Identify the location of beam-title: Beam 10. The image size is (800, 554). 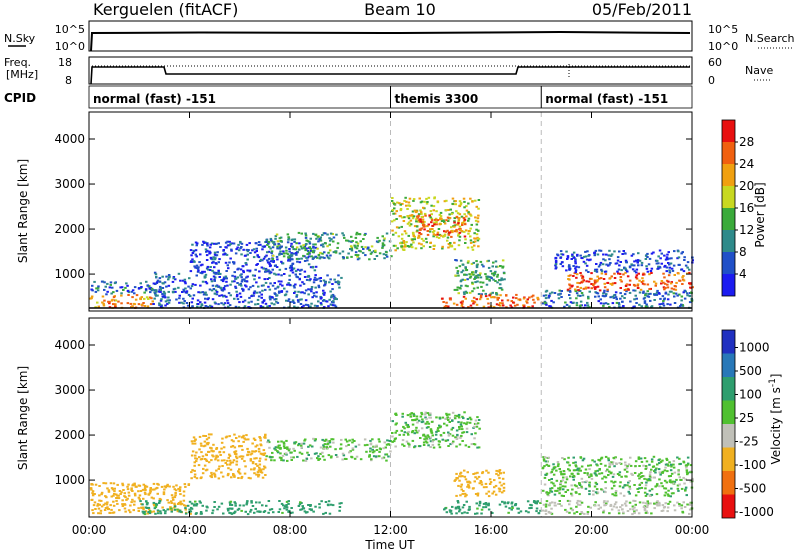
(400, 9).